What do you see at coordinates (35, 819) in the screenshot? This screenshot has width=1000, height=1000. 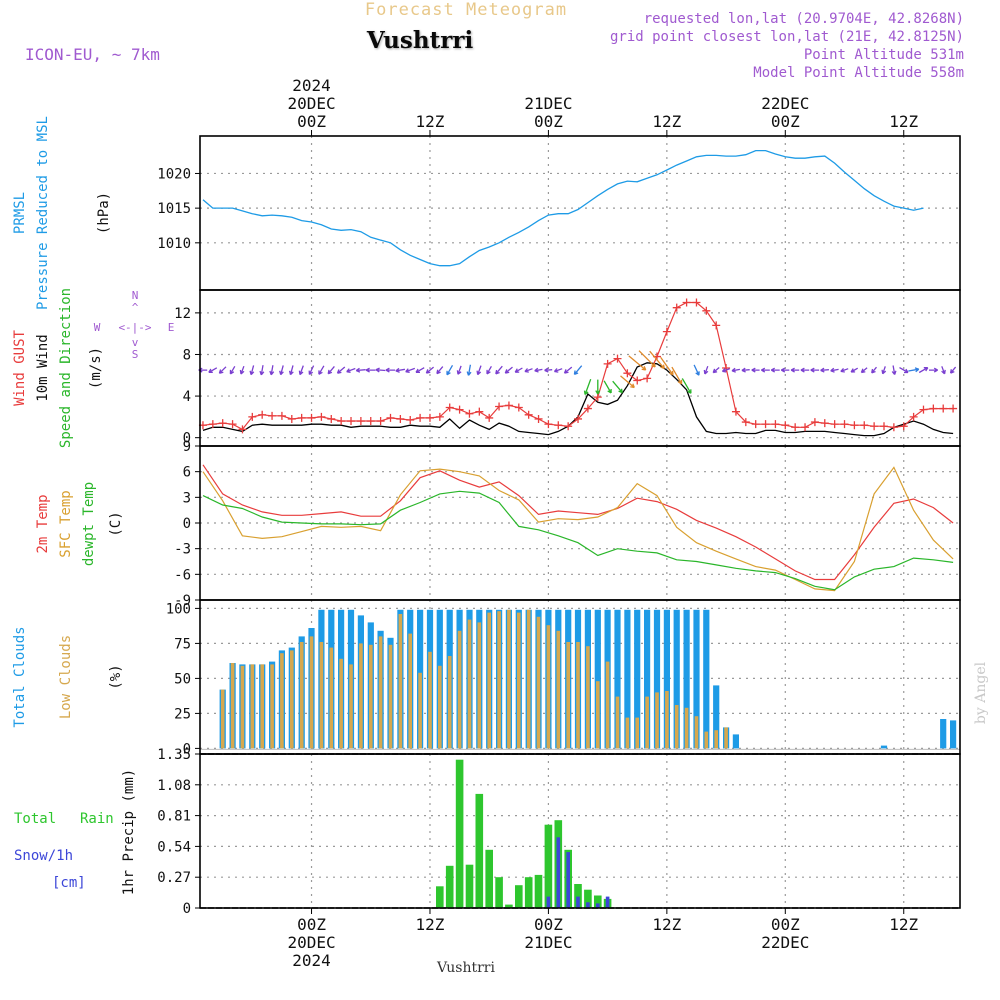 I see `precip-label-total: Total` at bounding box center [35, 819].